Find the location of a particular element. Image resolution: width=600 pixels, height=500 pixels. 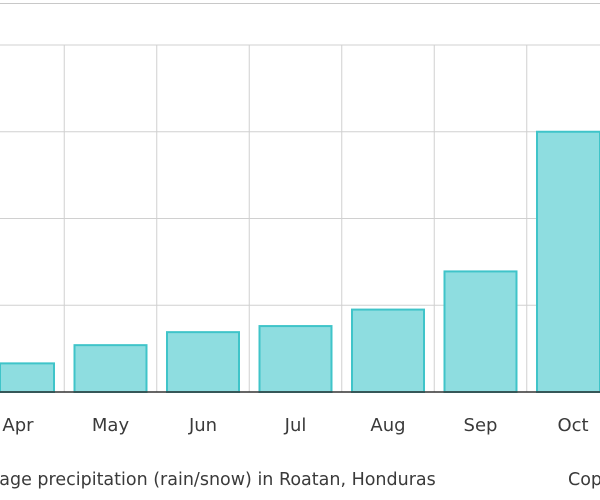

bar-apr is located at coordinates (27, 377).